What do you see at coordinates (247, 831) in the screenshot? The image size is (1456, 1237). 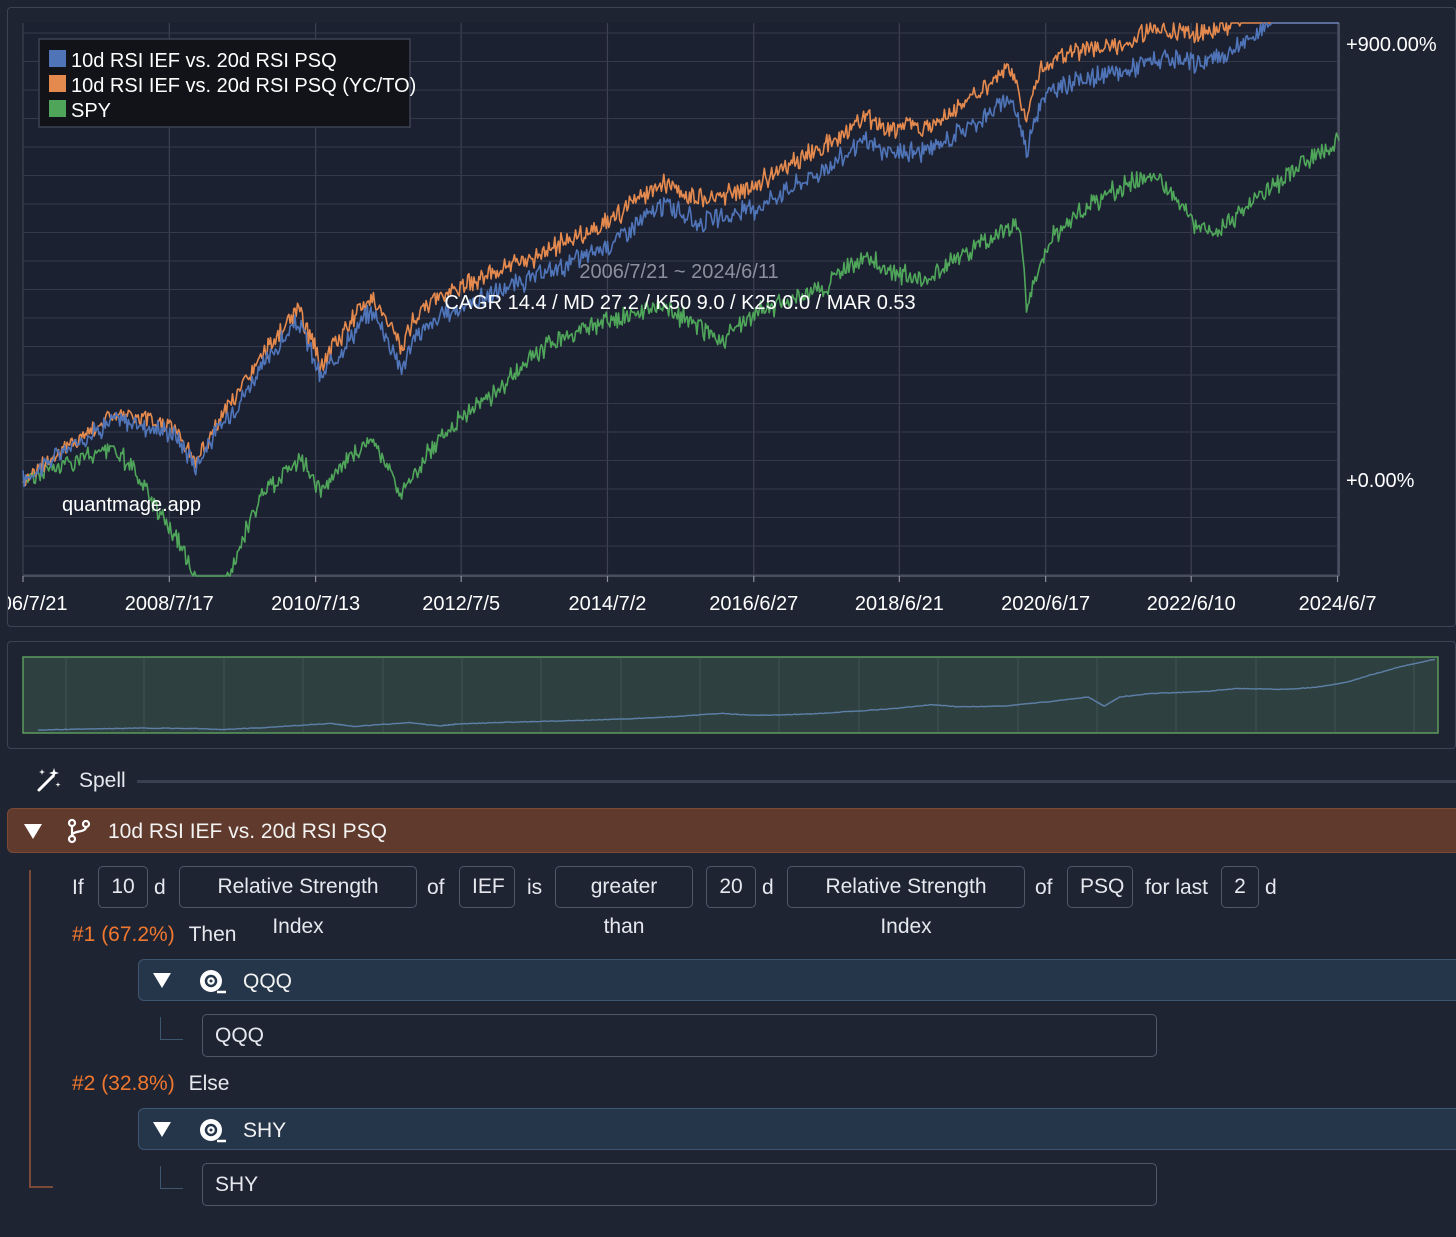 I see `if-block-title: 10d RSI IEF vs. 20d RSI PSQ` at bounding box center [247, 831].